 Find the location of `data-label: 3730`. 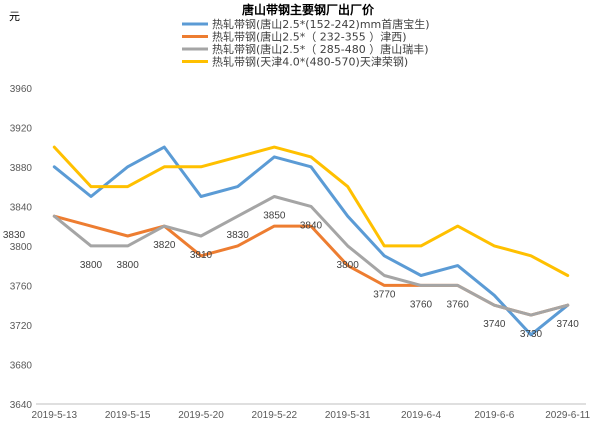

data-label: 3730 is located at coordinates (531, 334).